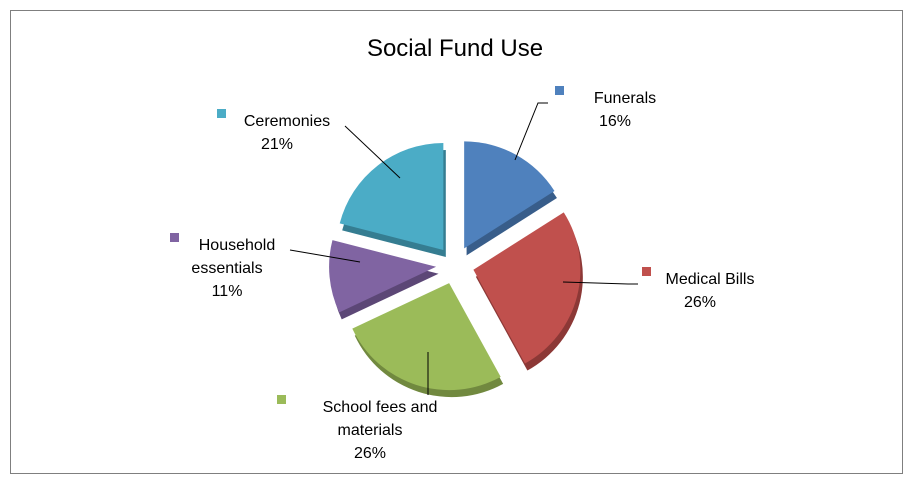  Describe the element at coordinates (600, 283) in the screenshot. I see `leader-line-medical-bills` at that location.